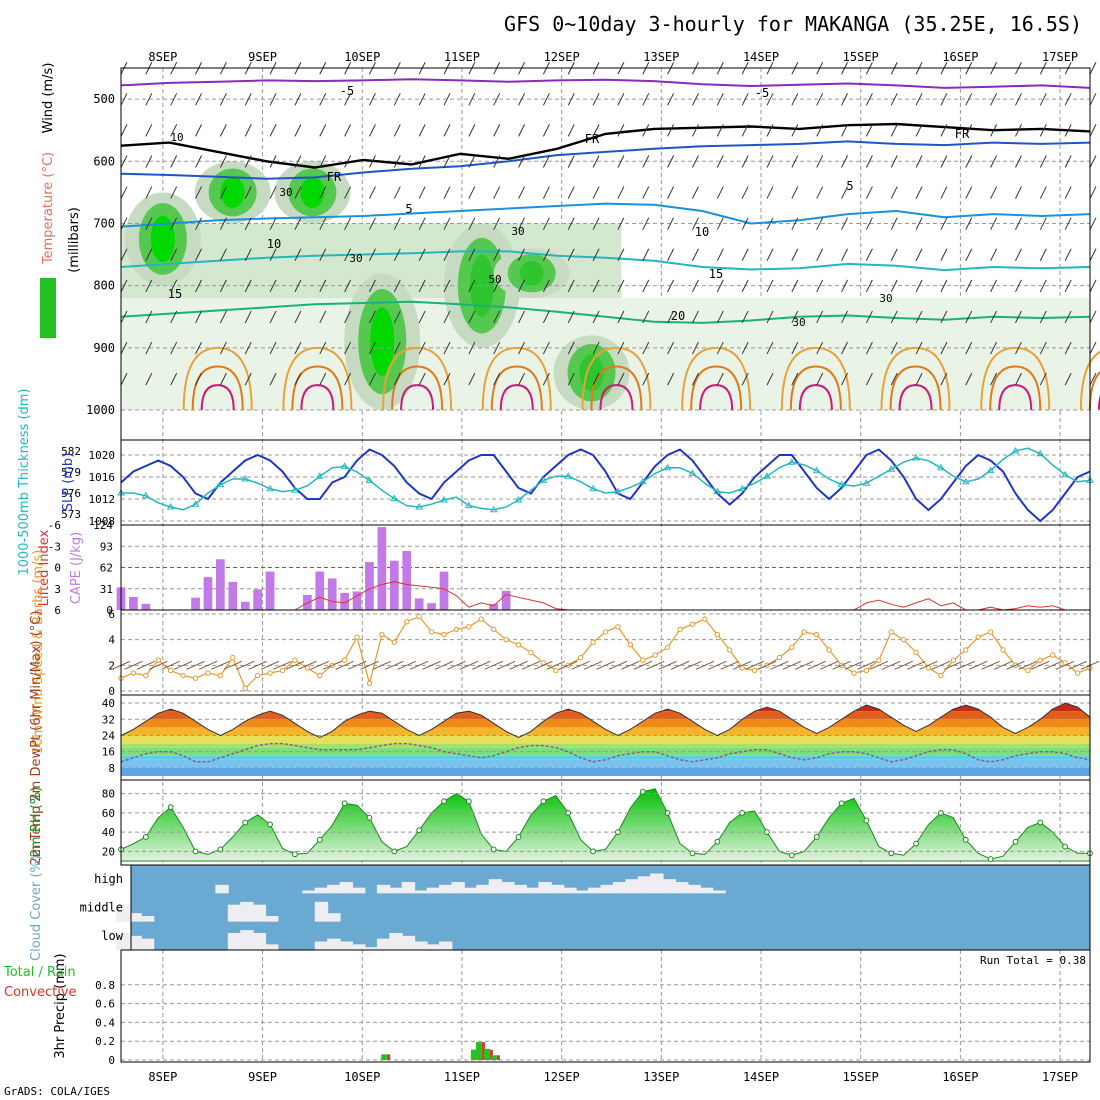  I want to click on wind-tick: 2, so click(111, 665).